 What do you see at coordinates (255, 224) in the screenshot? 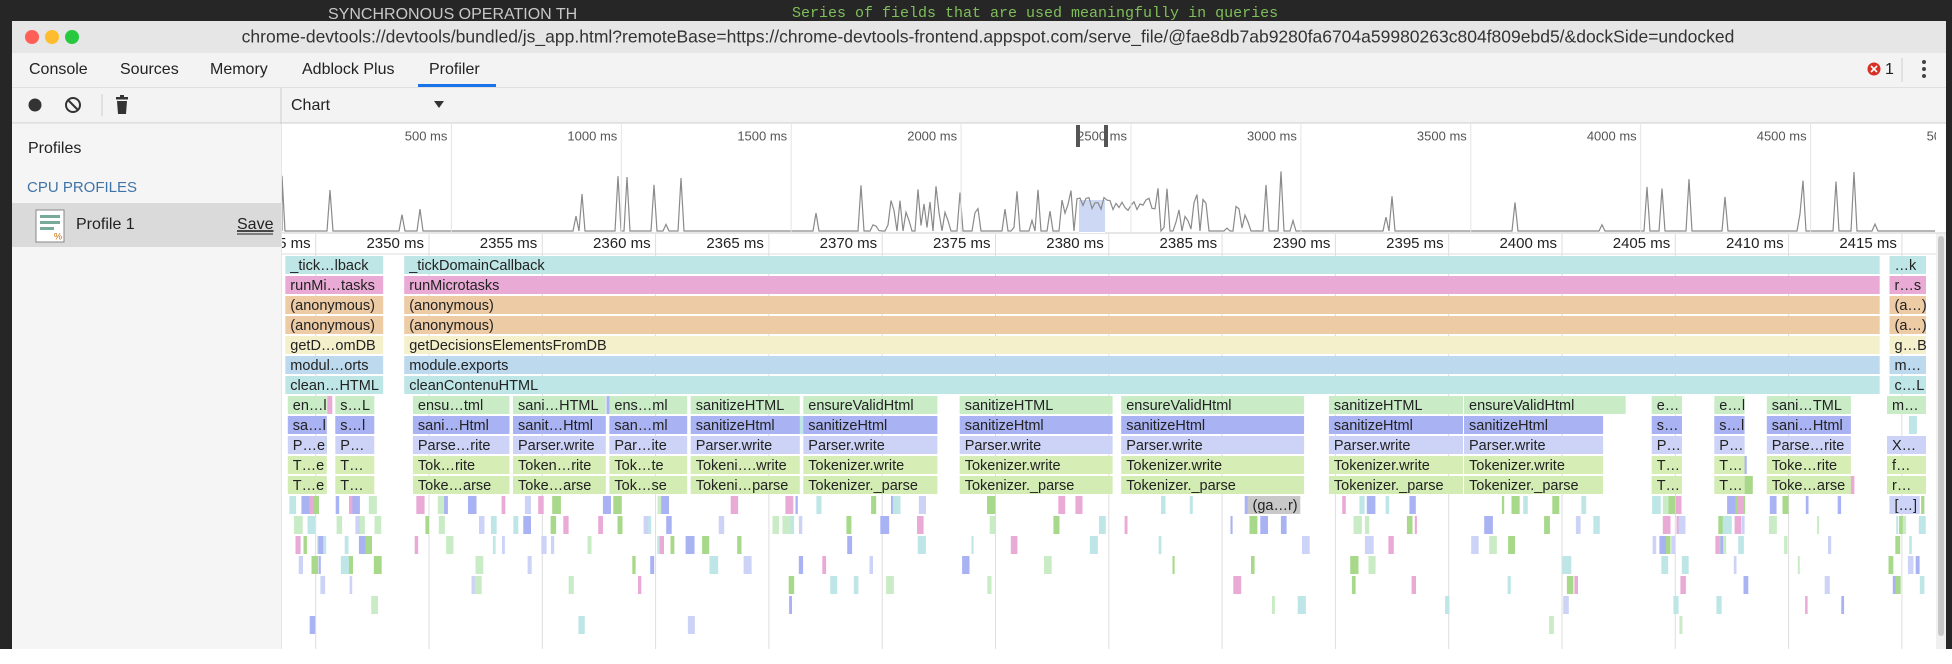
I see `save-link: Save` at bounding box center [255, 224].